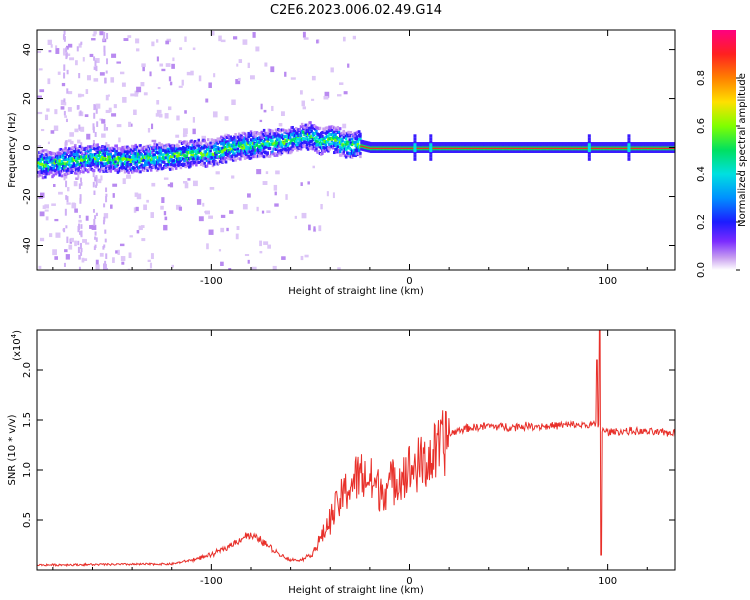 The image size is (750, 600). What do you see at coordinates (701, 78) in the screenshot?
I see `colorbar-tick-label: 0.8` at bounding box center [701, 78].